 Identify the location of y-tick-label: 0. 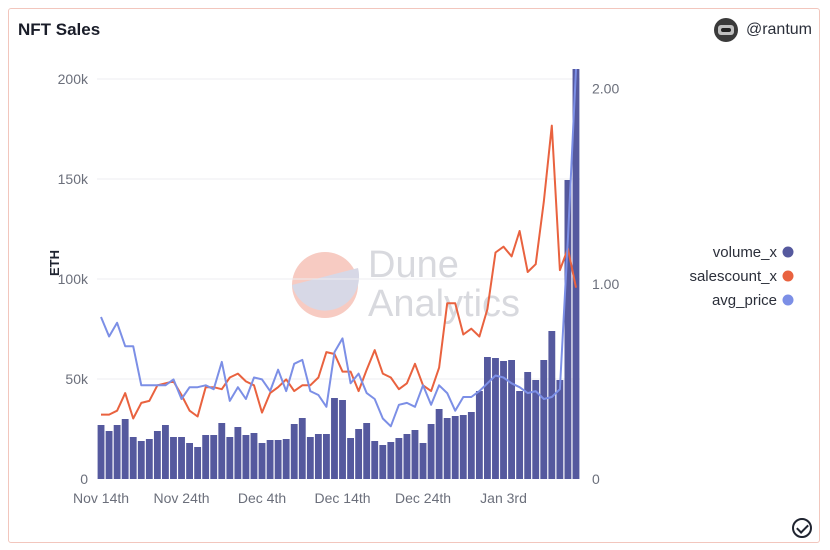
(84, 479).